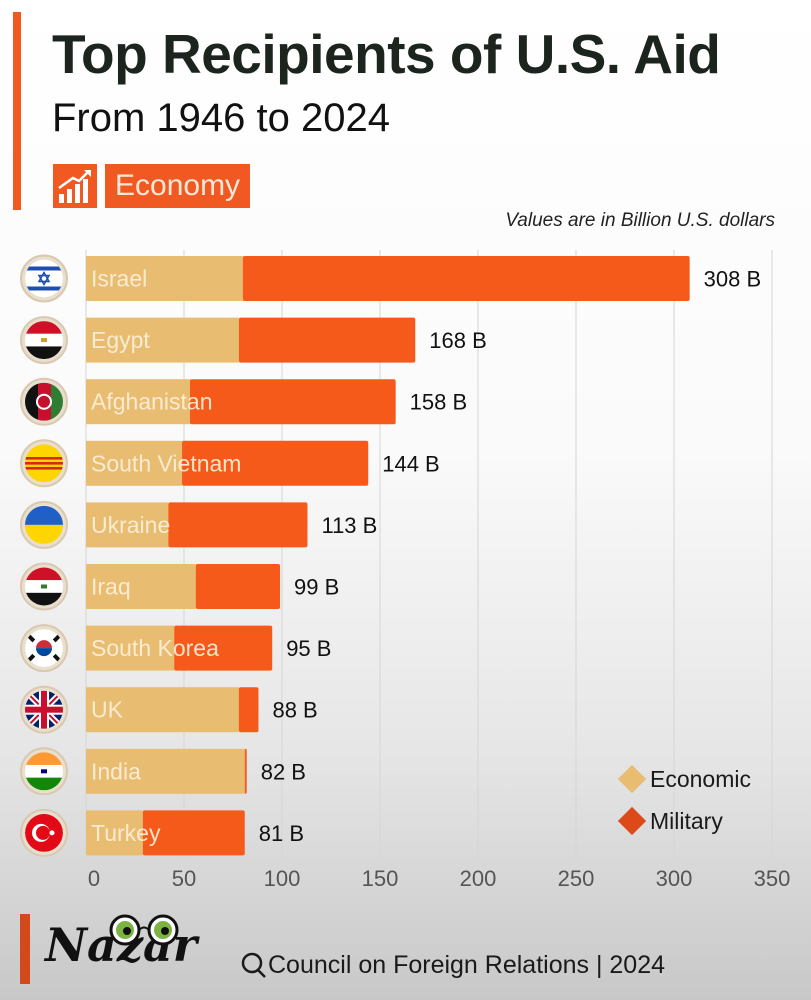  I want to click on footer-accent-bar, so click(25, 949).